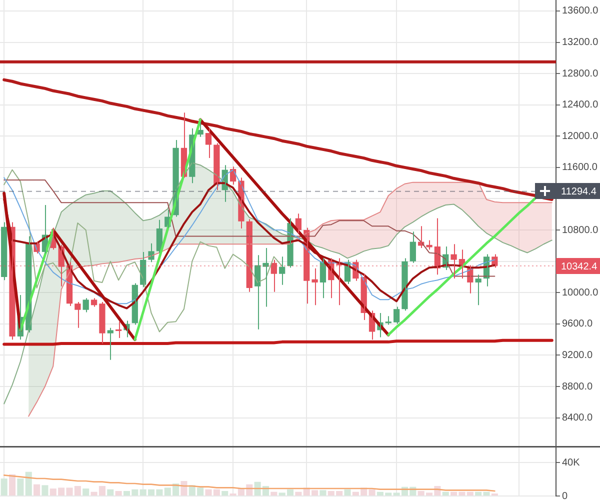 This screenshot has height=503, width=600. Describe the element at coordinates (579, 192) in the screenshot. I see `ref-line-label: 11294.4` at that location.